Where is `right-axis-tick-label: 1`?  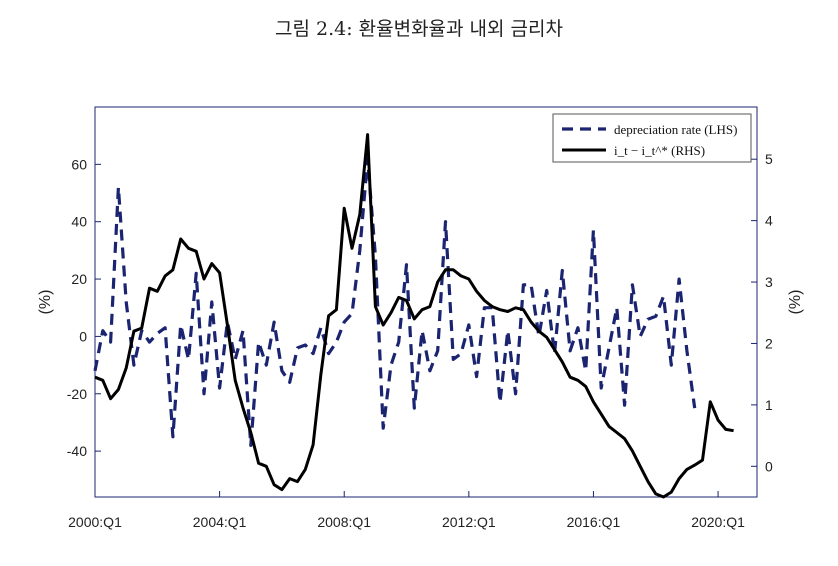
right-axis-tick-label: 1 is located at coordinates (769, 405).